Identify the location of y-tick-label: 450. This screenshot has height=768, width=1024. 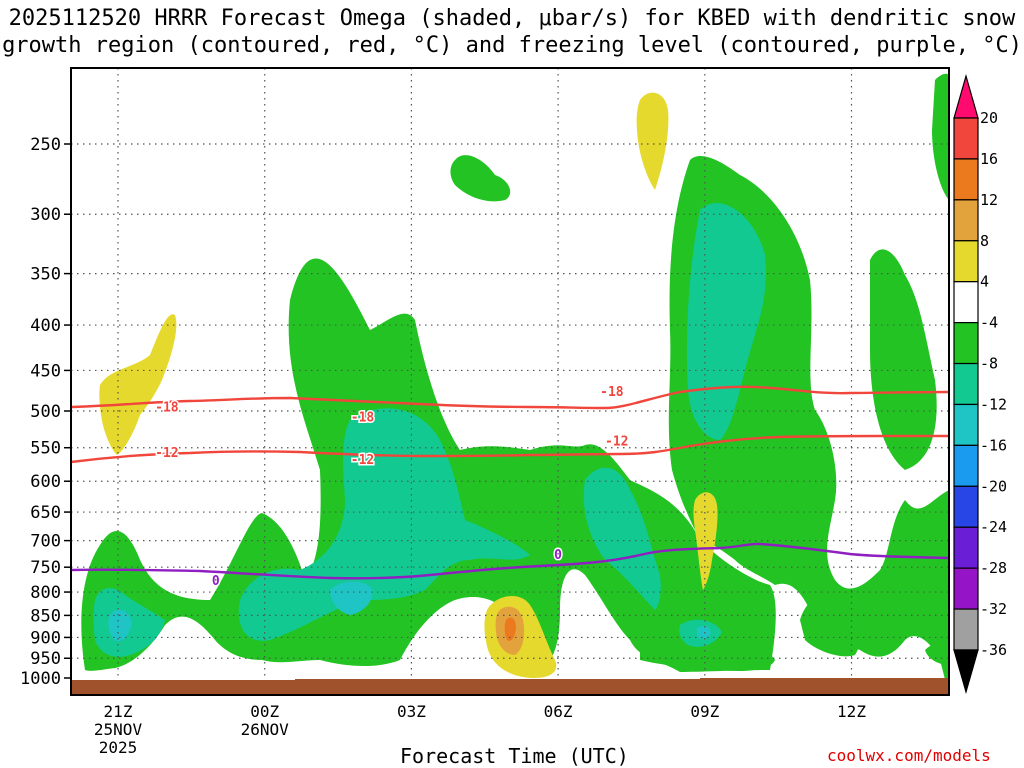
(45, 371).